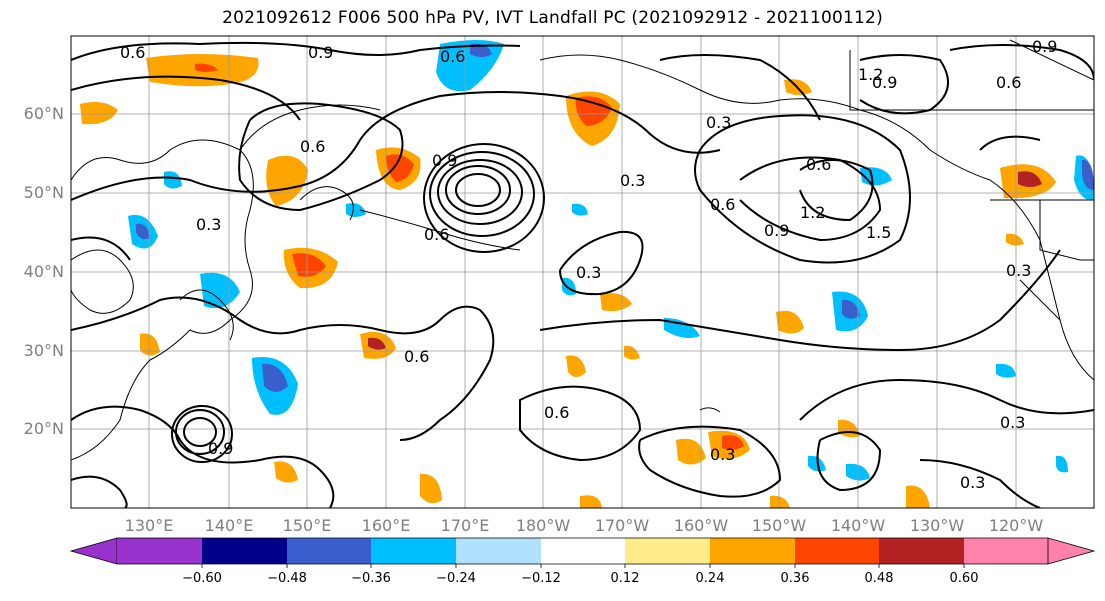 The height and width of the screenshot is (601, 1105). I want to click on contour-label: 1.5, so click(878, 232).